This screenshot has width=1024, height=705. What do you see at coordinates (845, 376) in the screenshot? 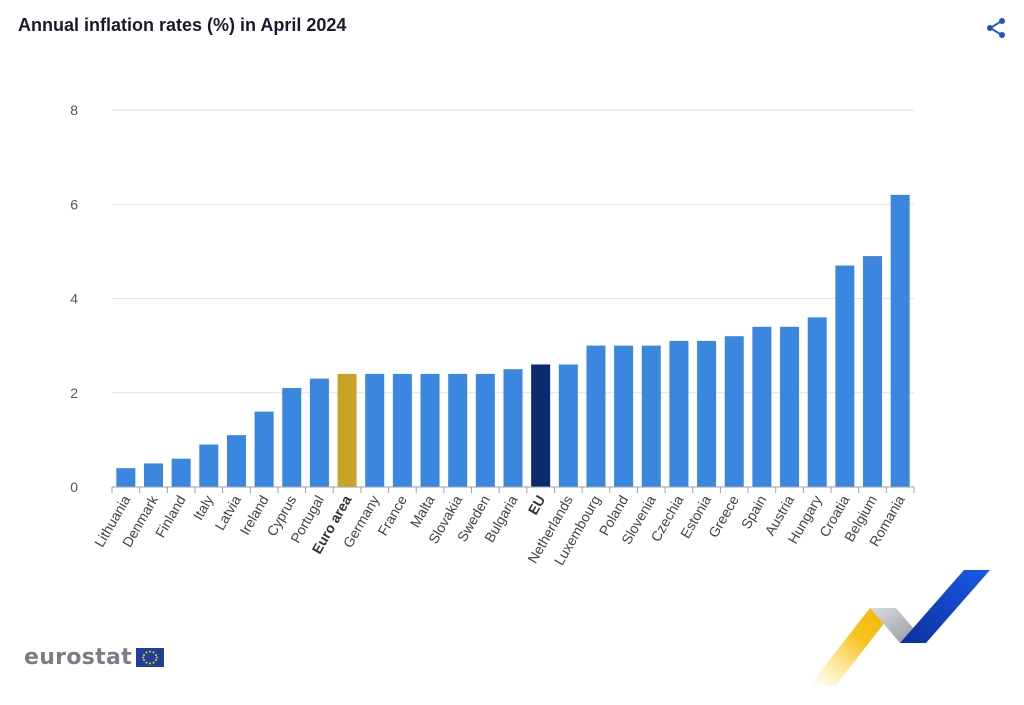
I see `bar-croatia` at bounding box center [845, 376].